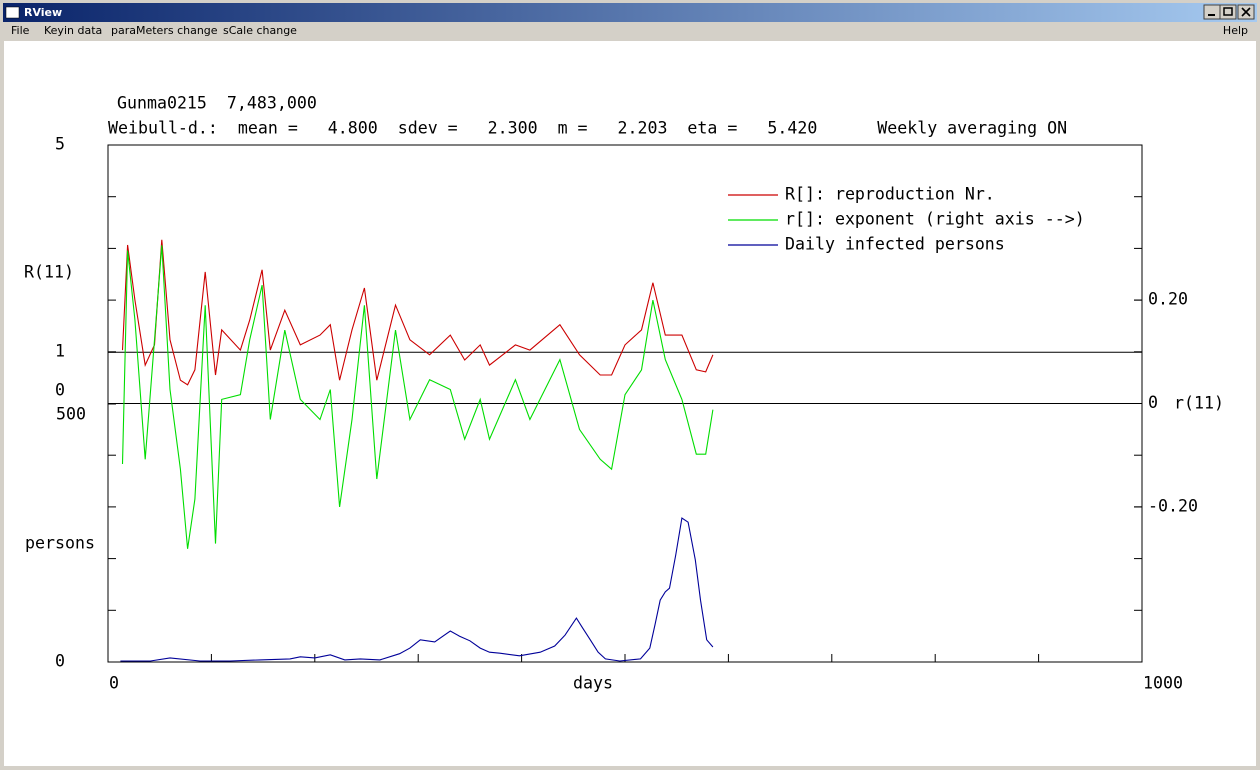  Describe the element at coordinates (1153, 402) in the screenshot. I see `y2-tick-label: 0` at that location.